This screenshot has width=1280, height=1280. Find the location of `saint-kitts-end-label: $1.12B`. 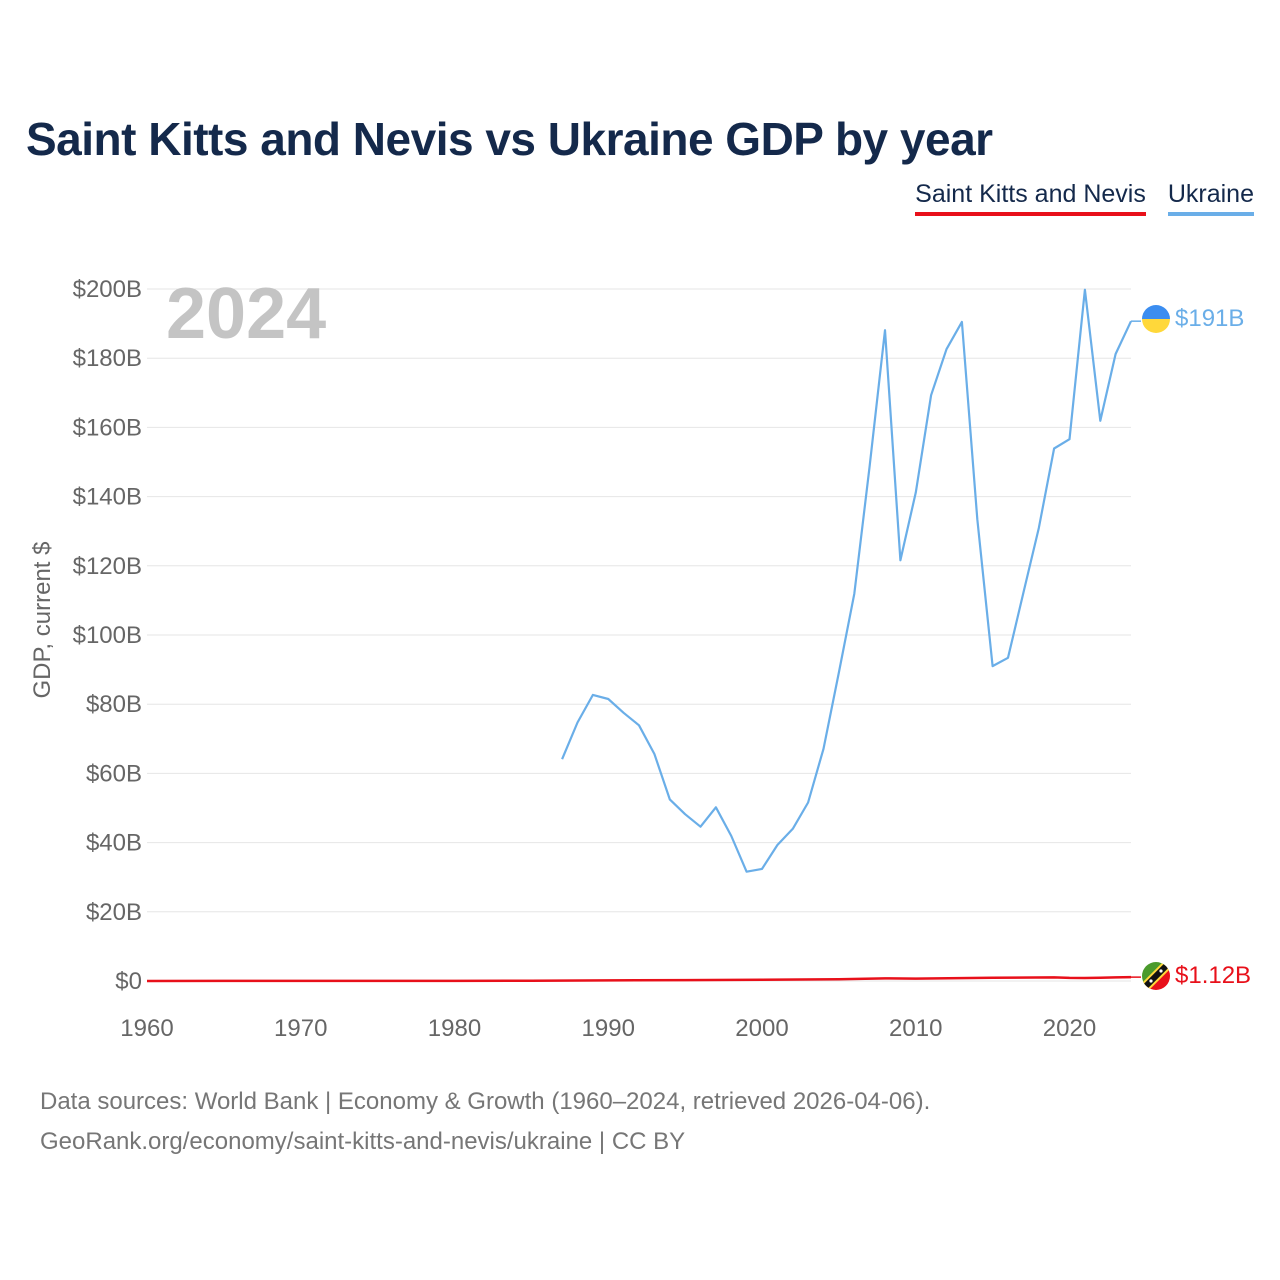

saint-kitts-end-label: $1.12B is located at coordinates (1213, 975).